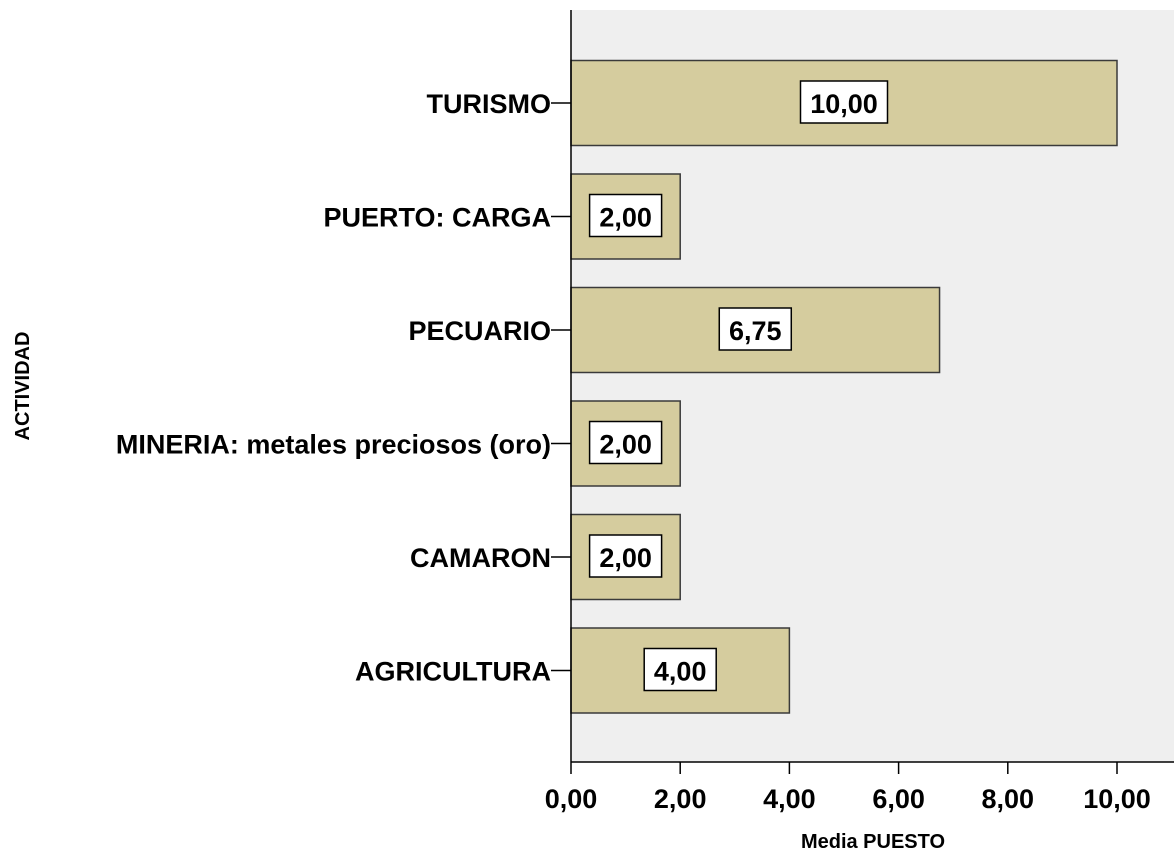 The image size is (1174, 854). I want to click on bar, so click(755, 330).